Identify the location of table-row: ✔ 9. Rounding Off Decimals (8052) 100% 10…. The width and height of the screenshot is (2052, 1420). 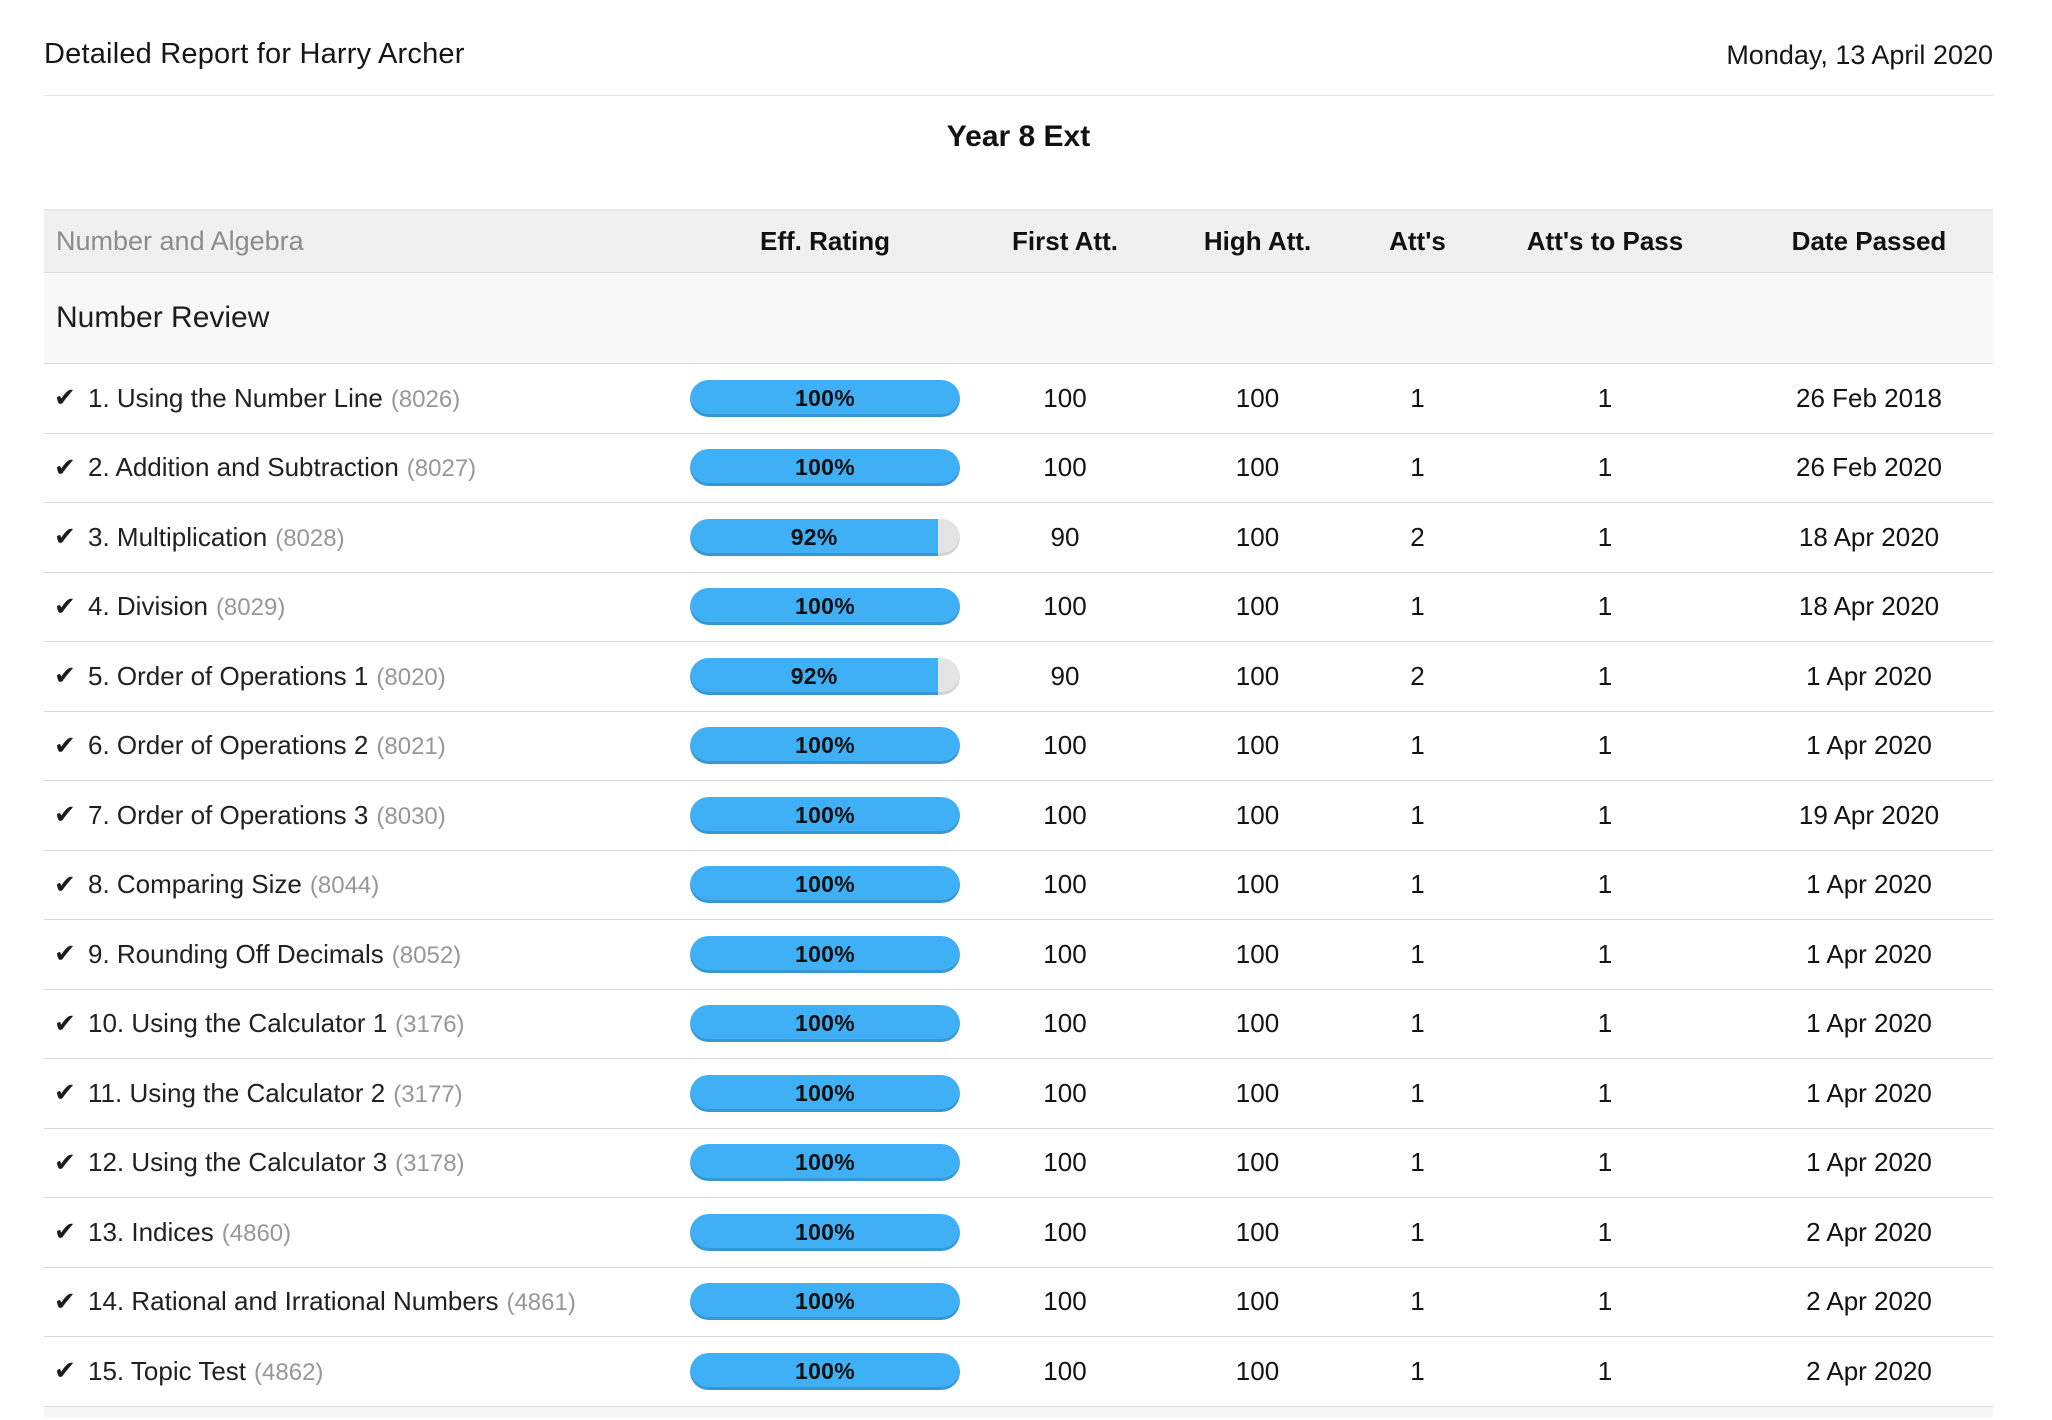
(1018, 955).